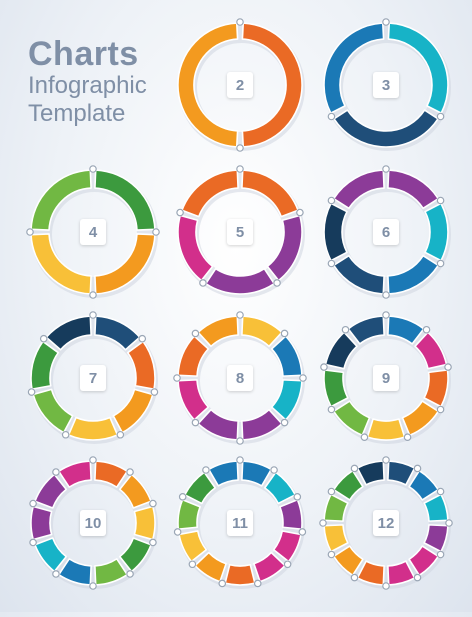  I want to click on chart-number-label: 3, so click(386, 85).